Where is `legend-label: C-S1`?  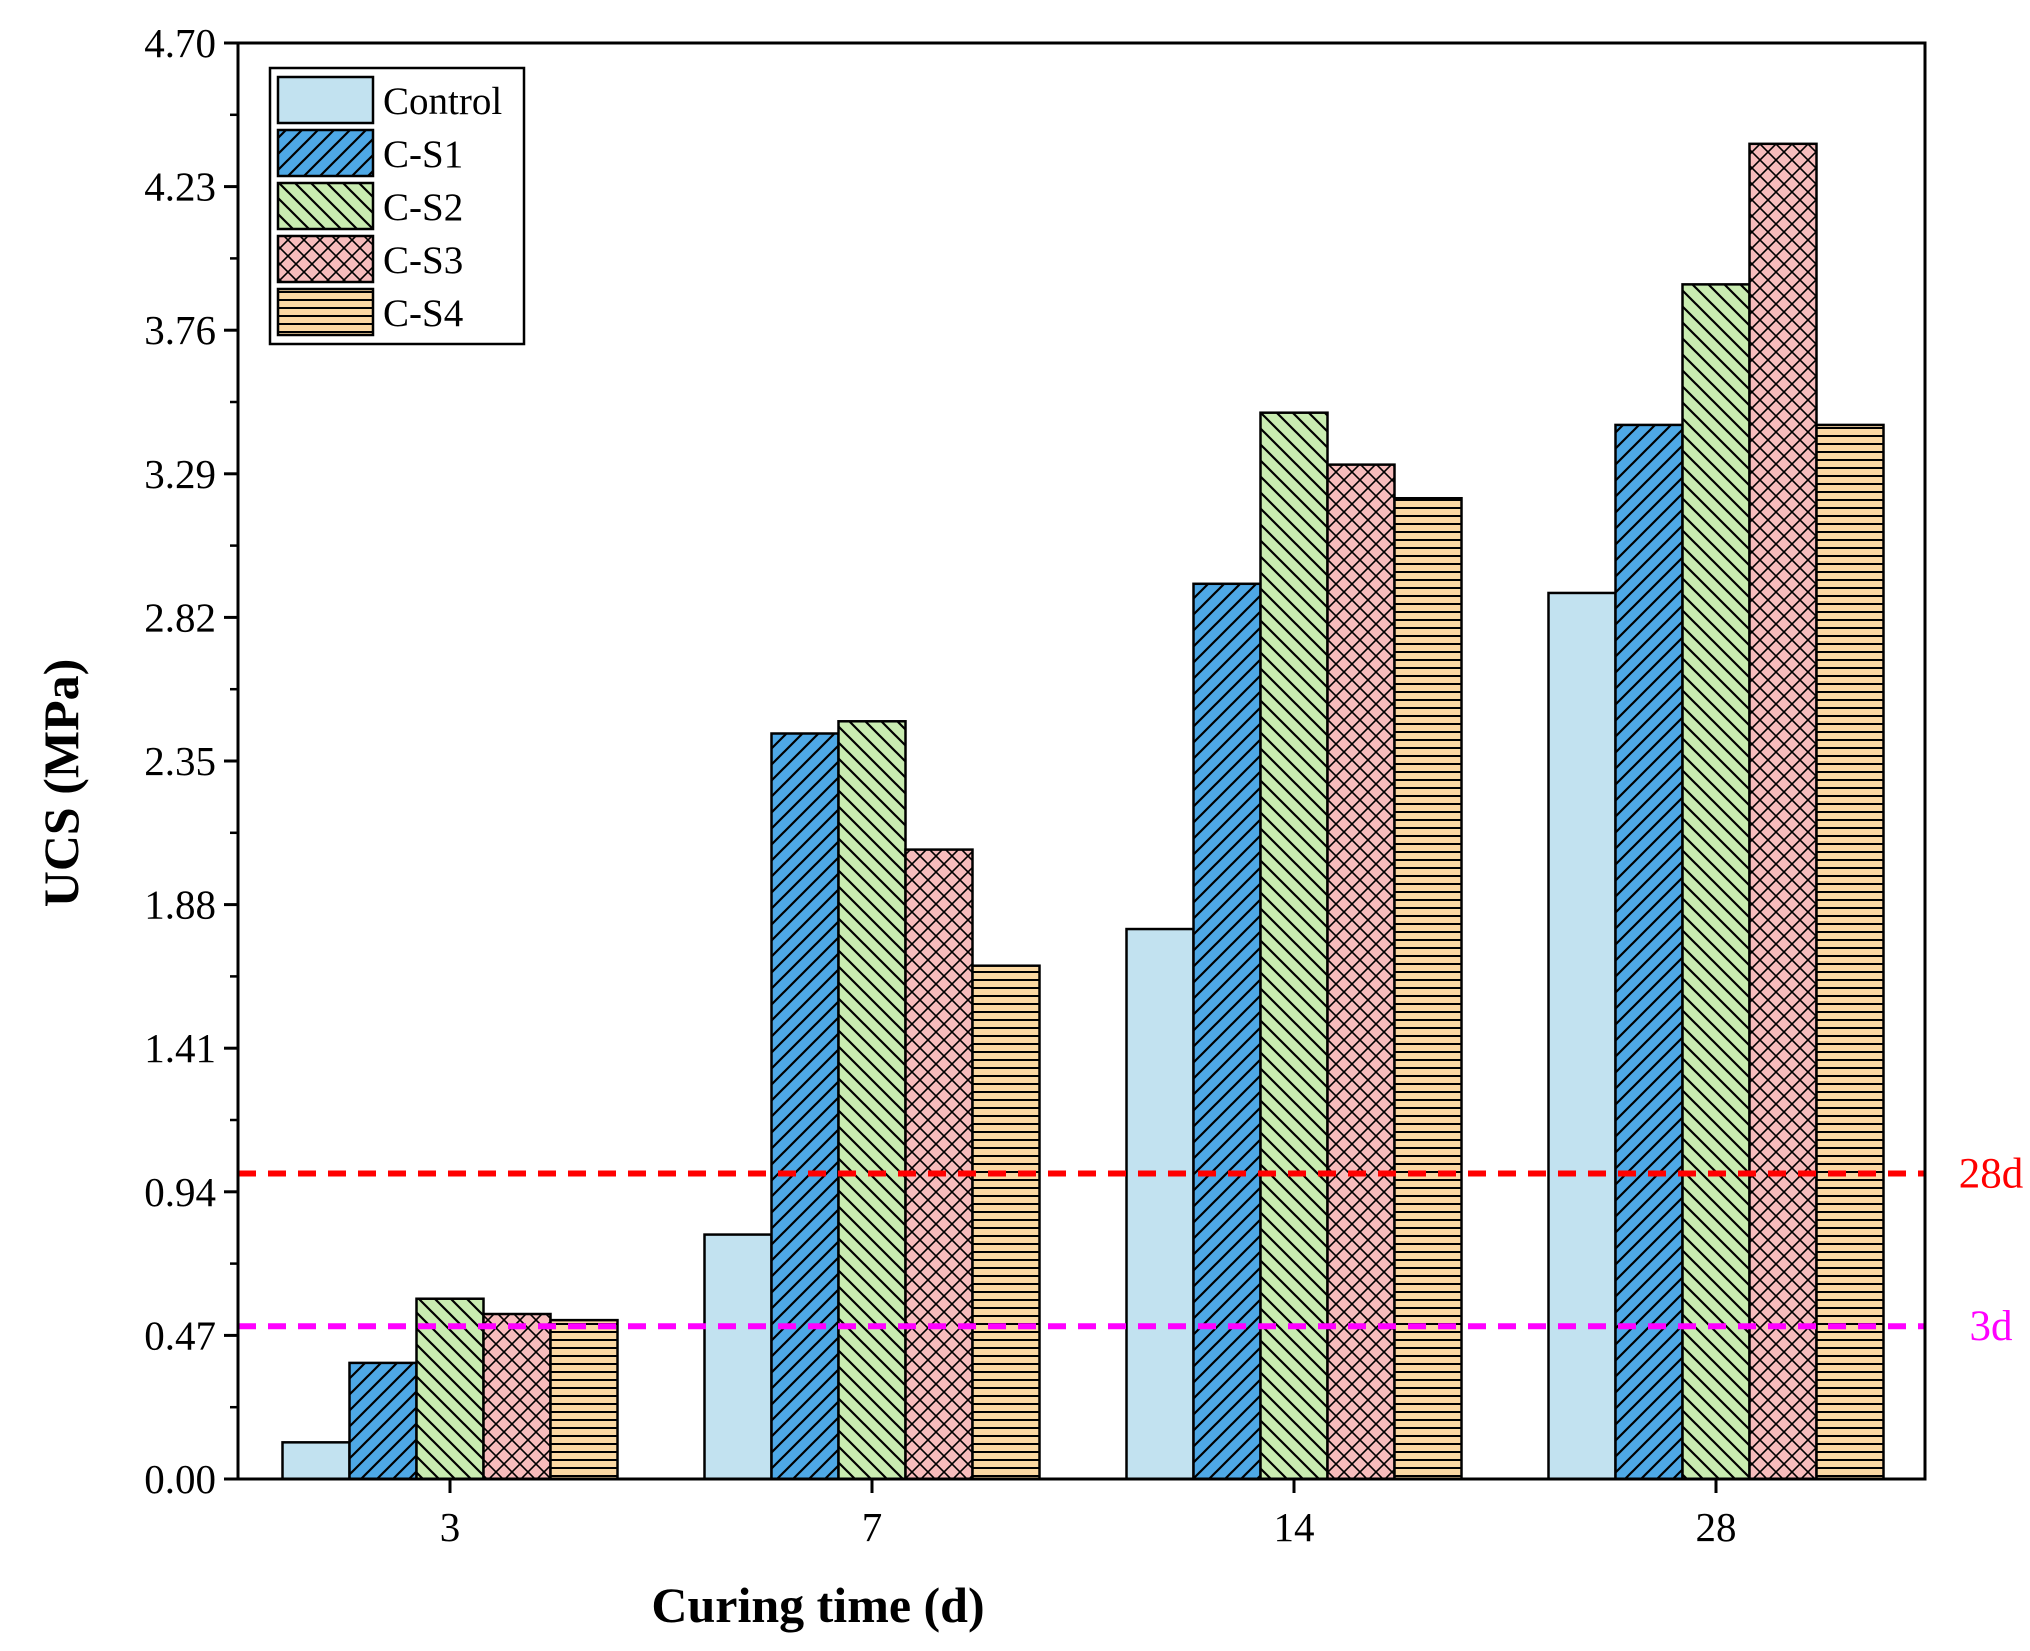
legend-label: C-S1 is located at coordinates (423, 154).